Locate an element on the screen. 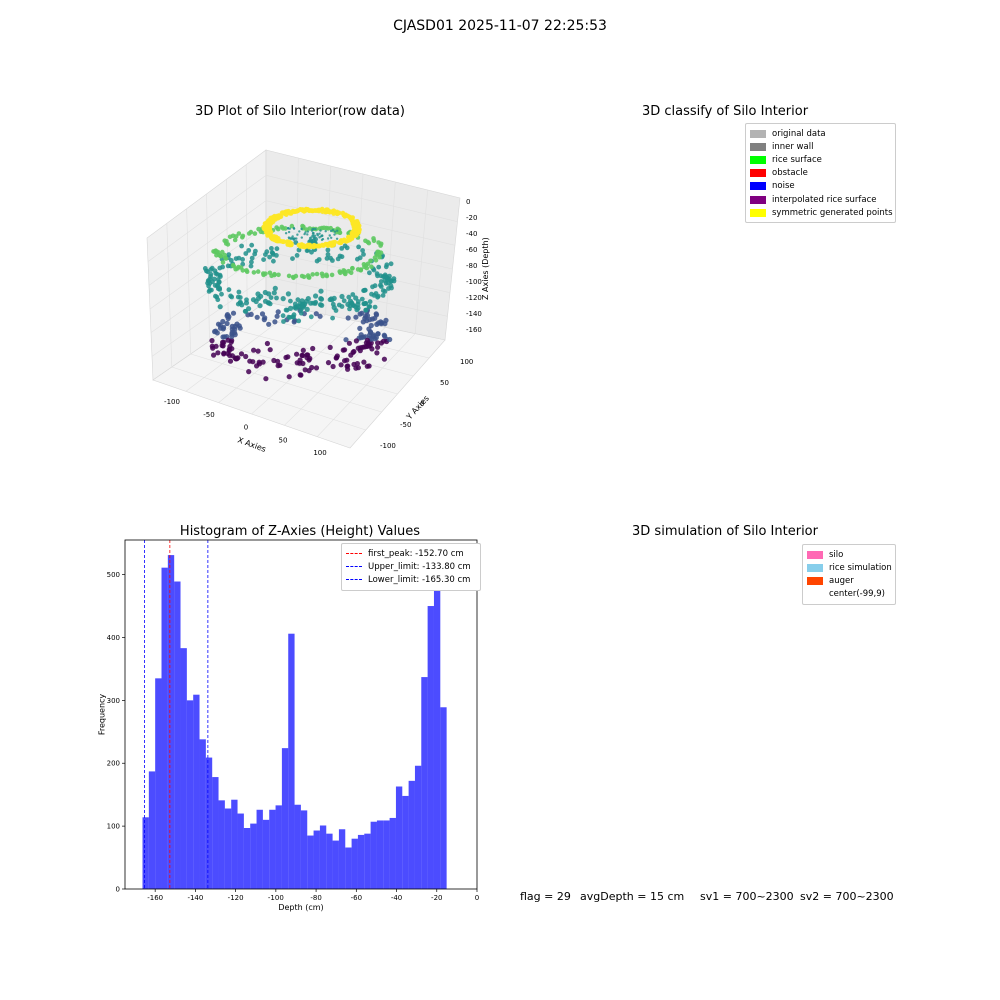  histogram-bars is located at coordinates (294, 722).